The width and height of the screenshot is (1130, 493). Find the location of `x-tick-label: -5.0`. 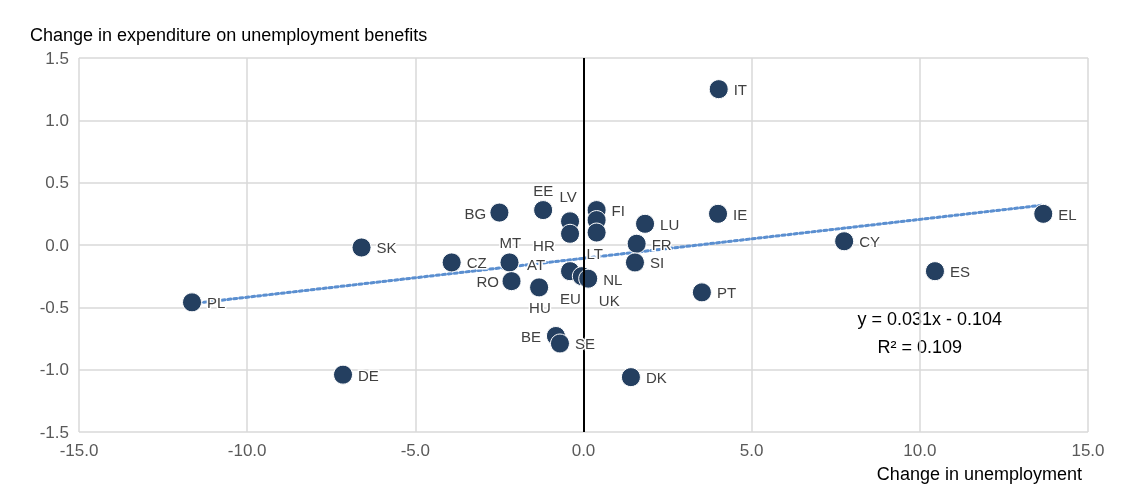

x-tick-label: -5.0 is located at coordinates (415, 450).